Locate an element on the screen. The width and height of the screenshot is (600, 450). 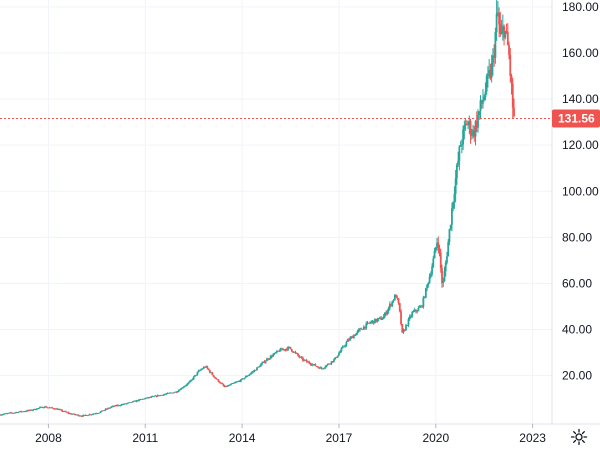
price-tick-label: 100.00 is located at coordinates (580, 191).